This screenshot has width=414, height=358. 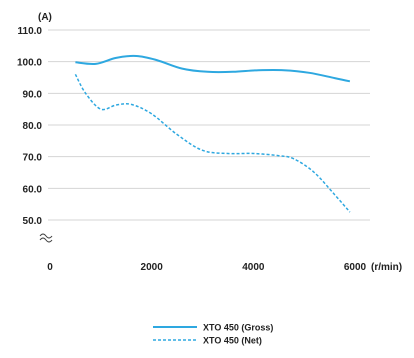 I want to click on x-tick-label: 4000, so click(x=253, y=267).